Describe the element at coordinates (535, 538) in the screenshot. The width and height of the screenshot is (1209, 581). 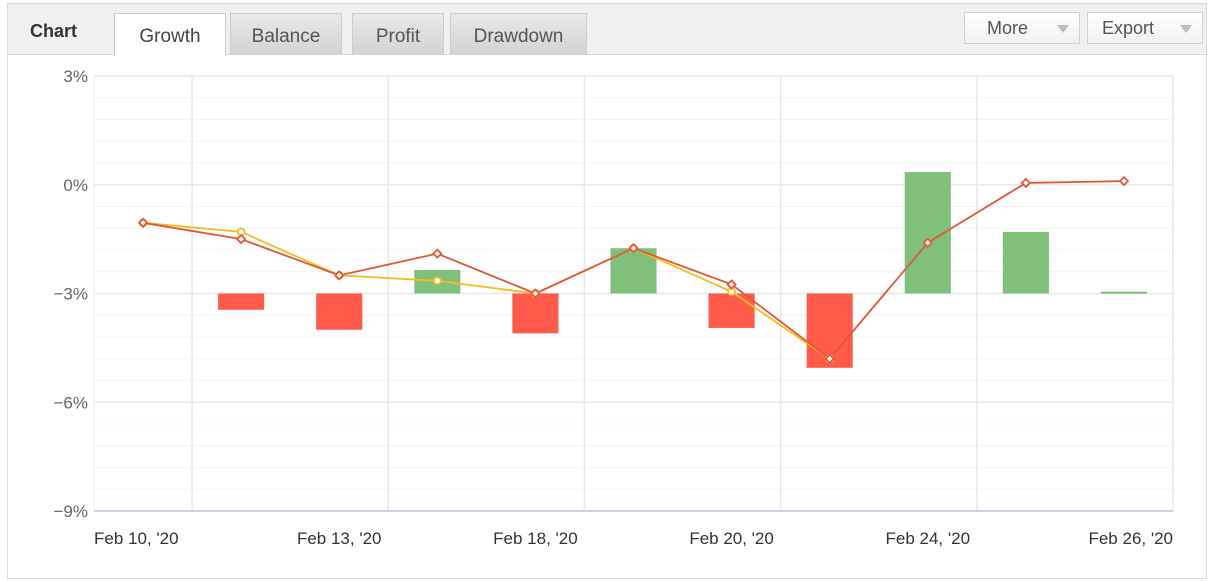
I see `x-tick-label: Feb 18, '20` at that location.